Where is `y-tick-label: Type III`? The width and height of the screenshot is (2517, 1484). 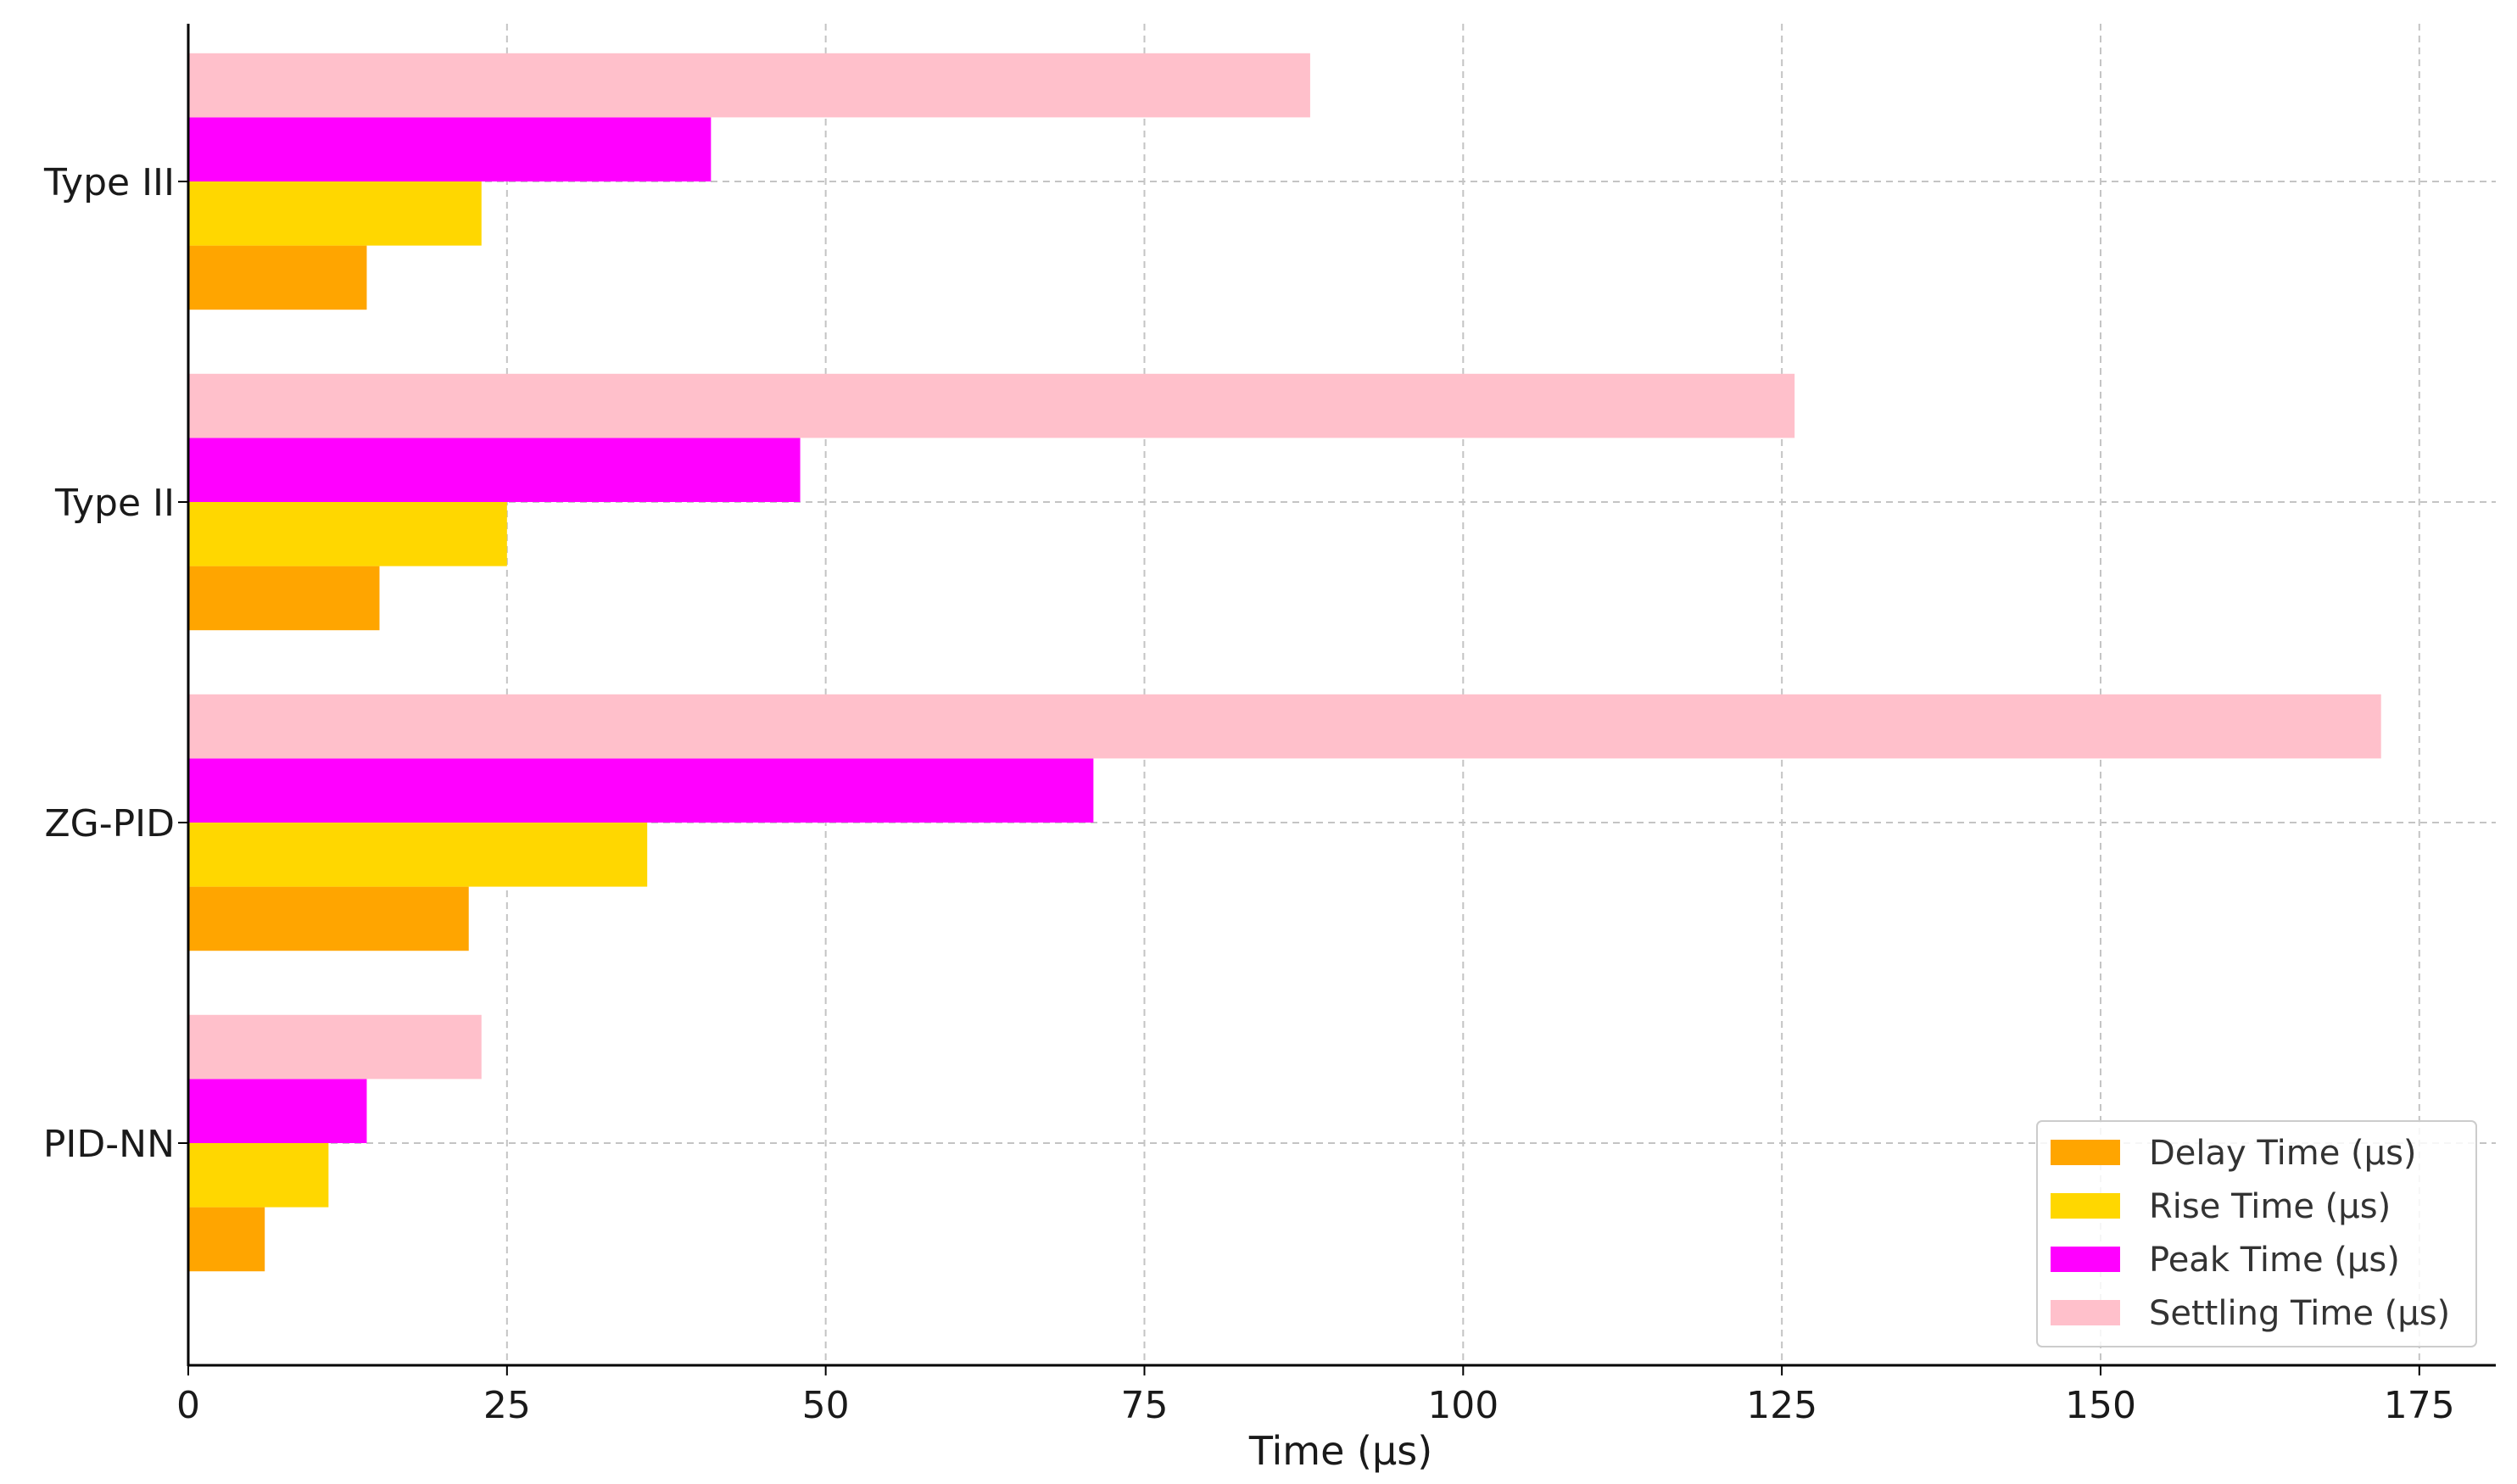 y-tick-label: Type III is located at coordinates (109, 182).